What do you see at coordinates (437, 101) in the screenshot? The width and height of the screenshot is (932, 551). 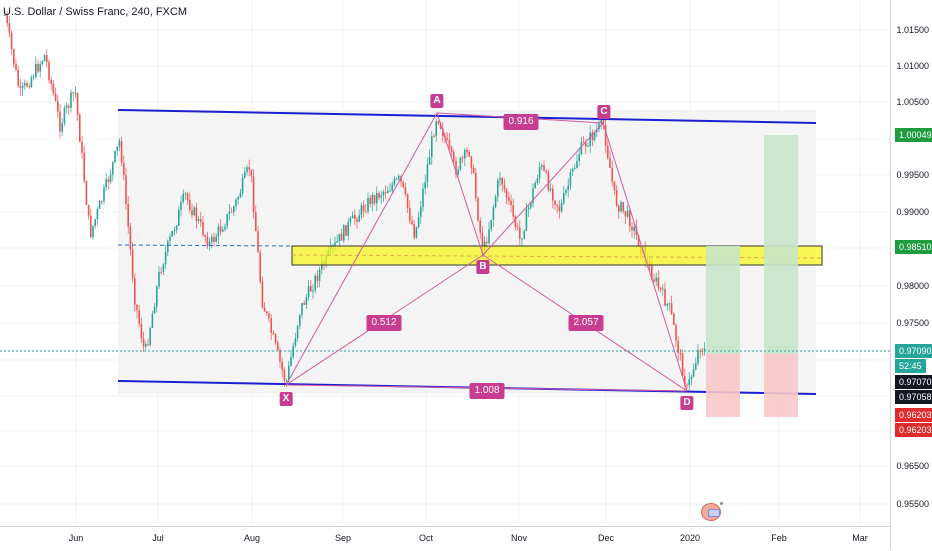 I see `point-a-label: A` at bounding box center [437, 101].